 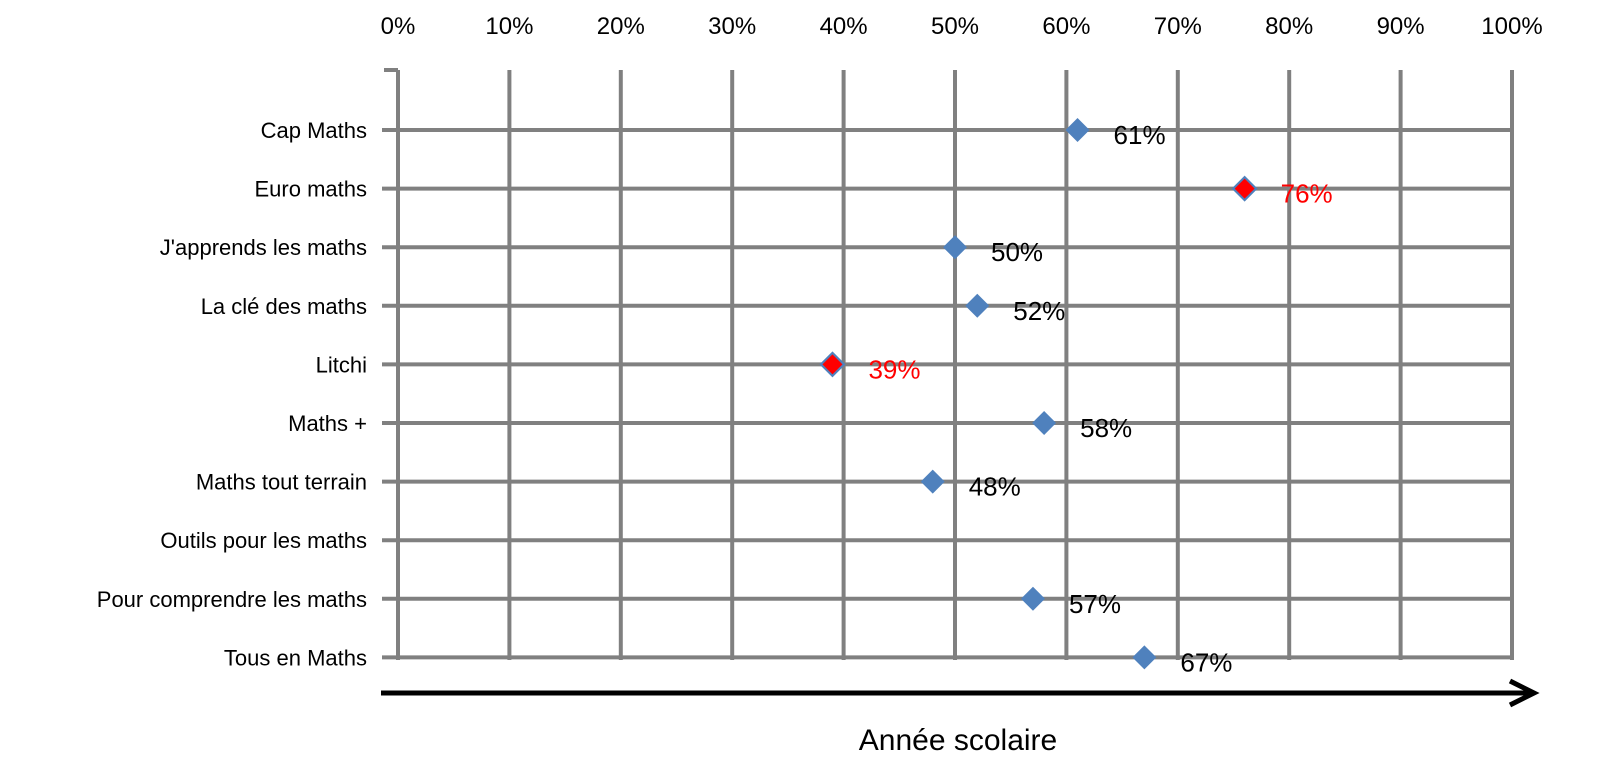 I want to click on x-tick-label: 90%, so click(x=1401, y=26).